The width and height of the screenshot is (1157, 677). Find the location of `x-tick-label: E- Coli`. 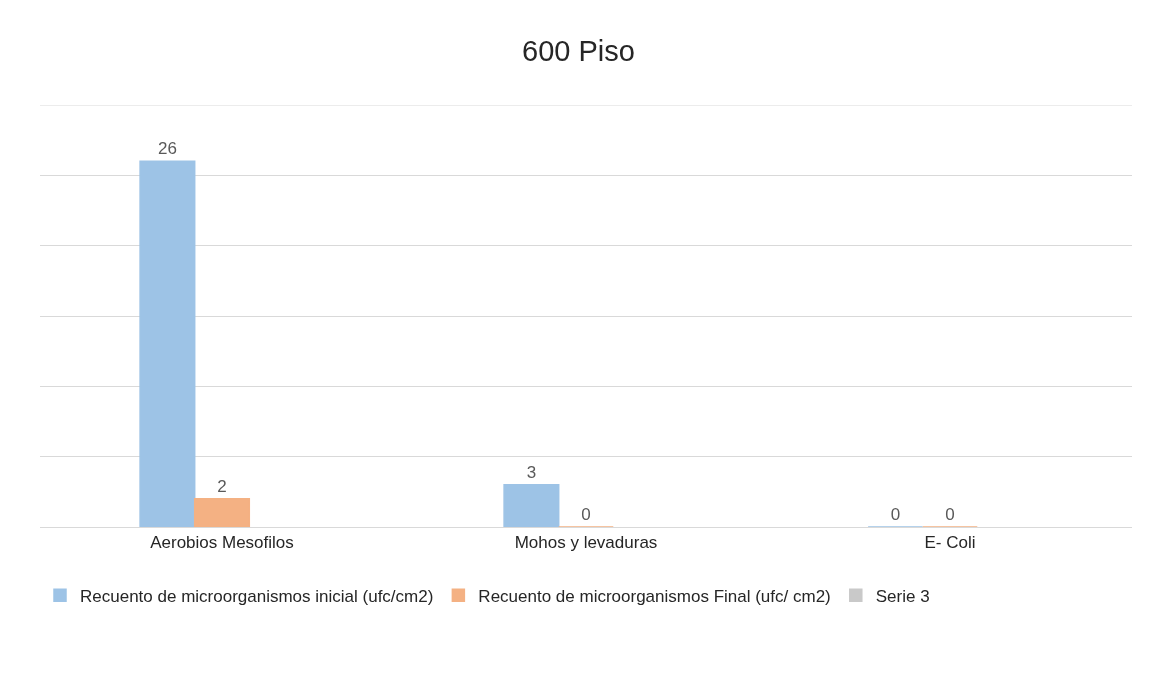

x-tick-label: E- Coli is located at coordinates (950, 543).